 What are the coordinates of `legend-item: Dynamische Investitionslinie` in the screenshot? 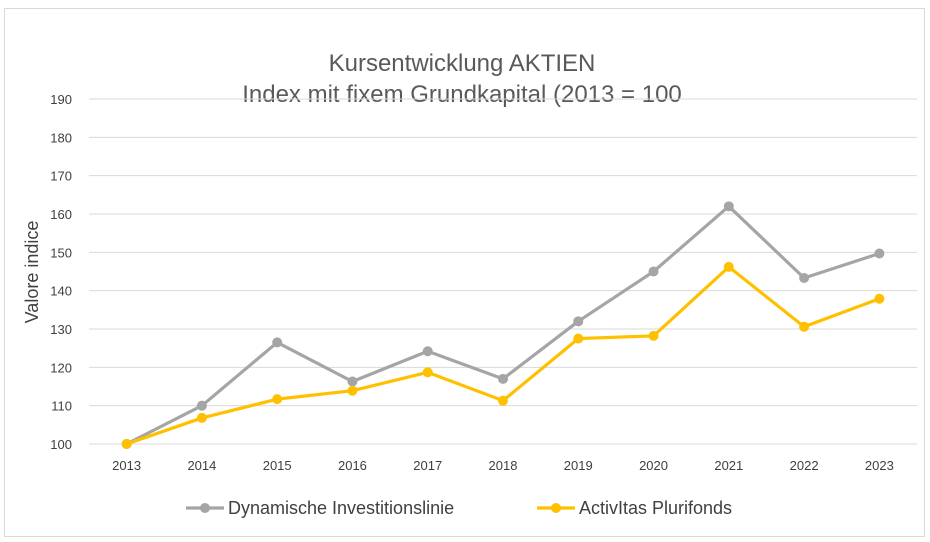 It's located at (320, 508).